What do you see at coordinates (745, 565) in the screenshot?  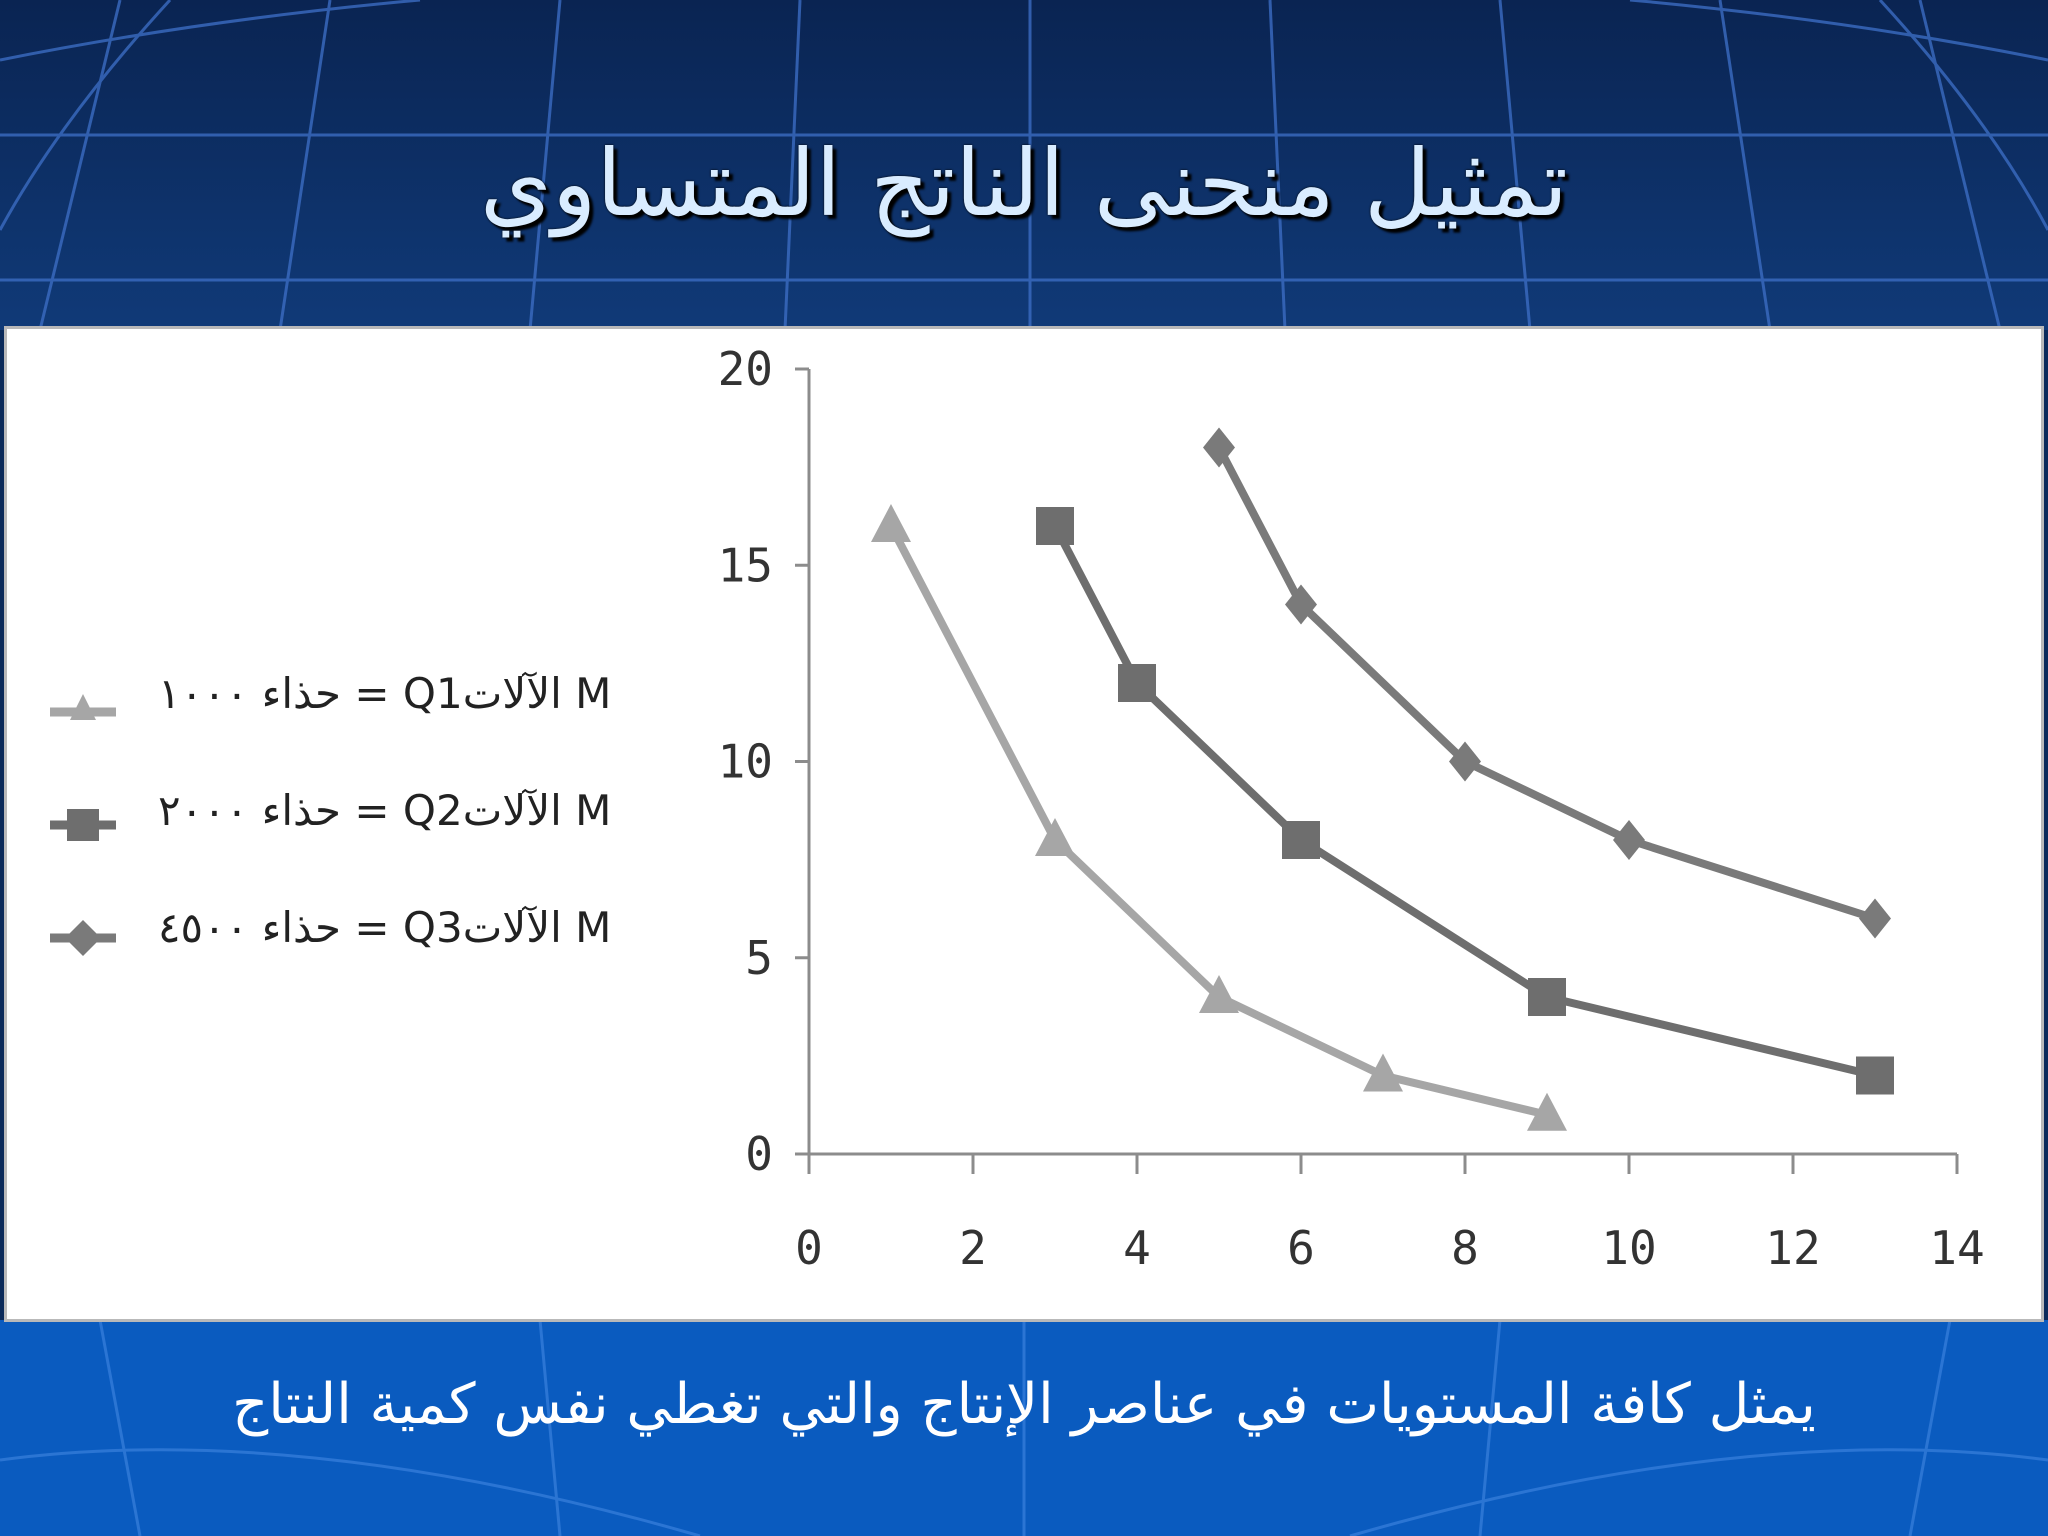 I see `y-tick-label: 15` at bounding box center [745, 565].